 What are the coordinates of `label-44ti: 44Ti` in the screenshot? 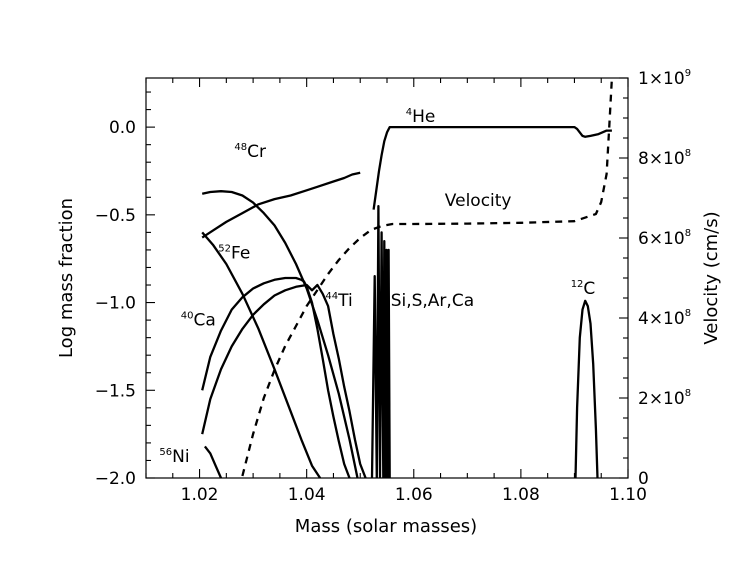 It's located at (338, 301).